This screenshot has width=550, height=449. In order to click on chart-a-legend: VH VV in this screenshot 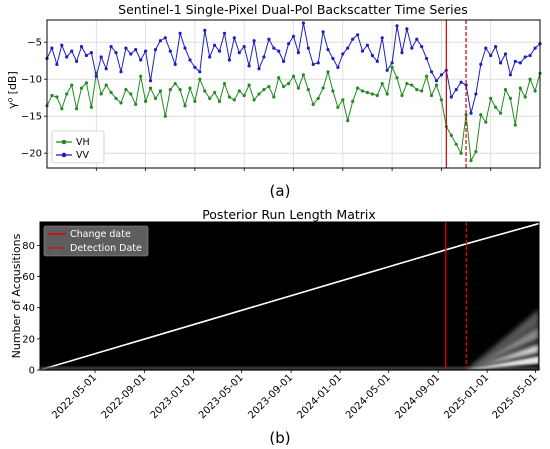, I will do `click(78, 147)`.